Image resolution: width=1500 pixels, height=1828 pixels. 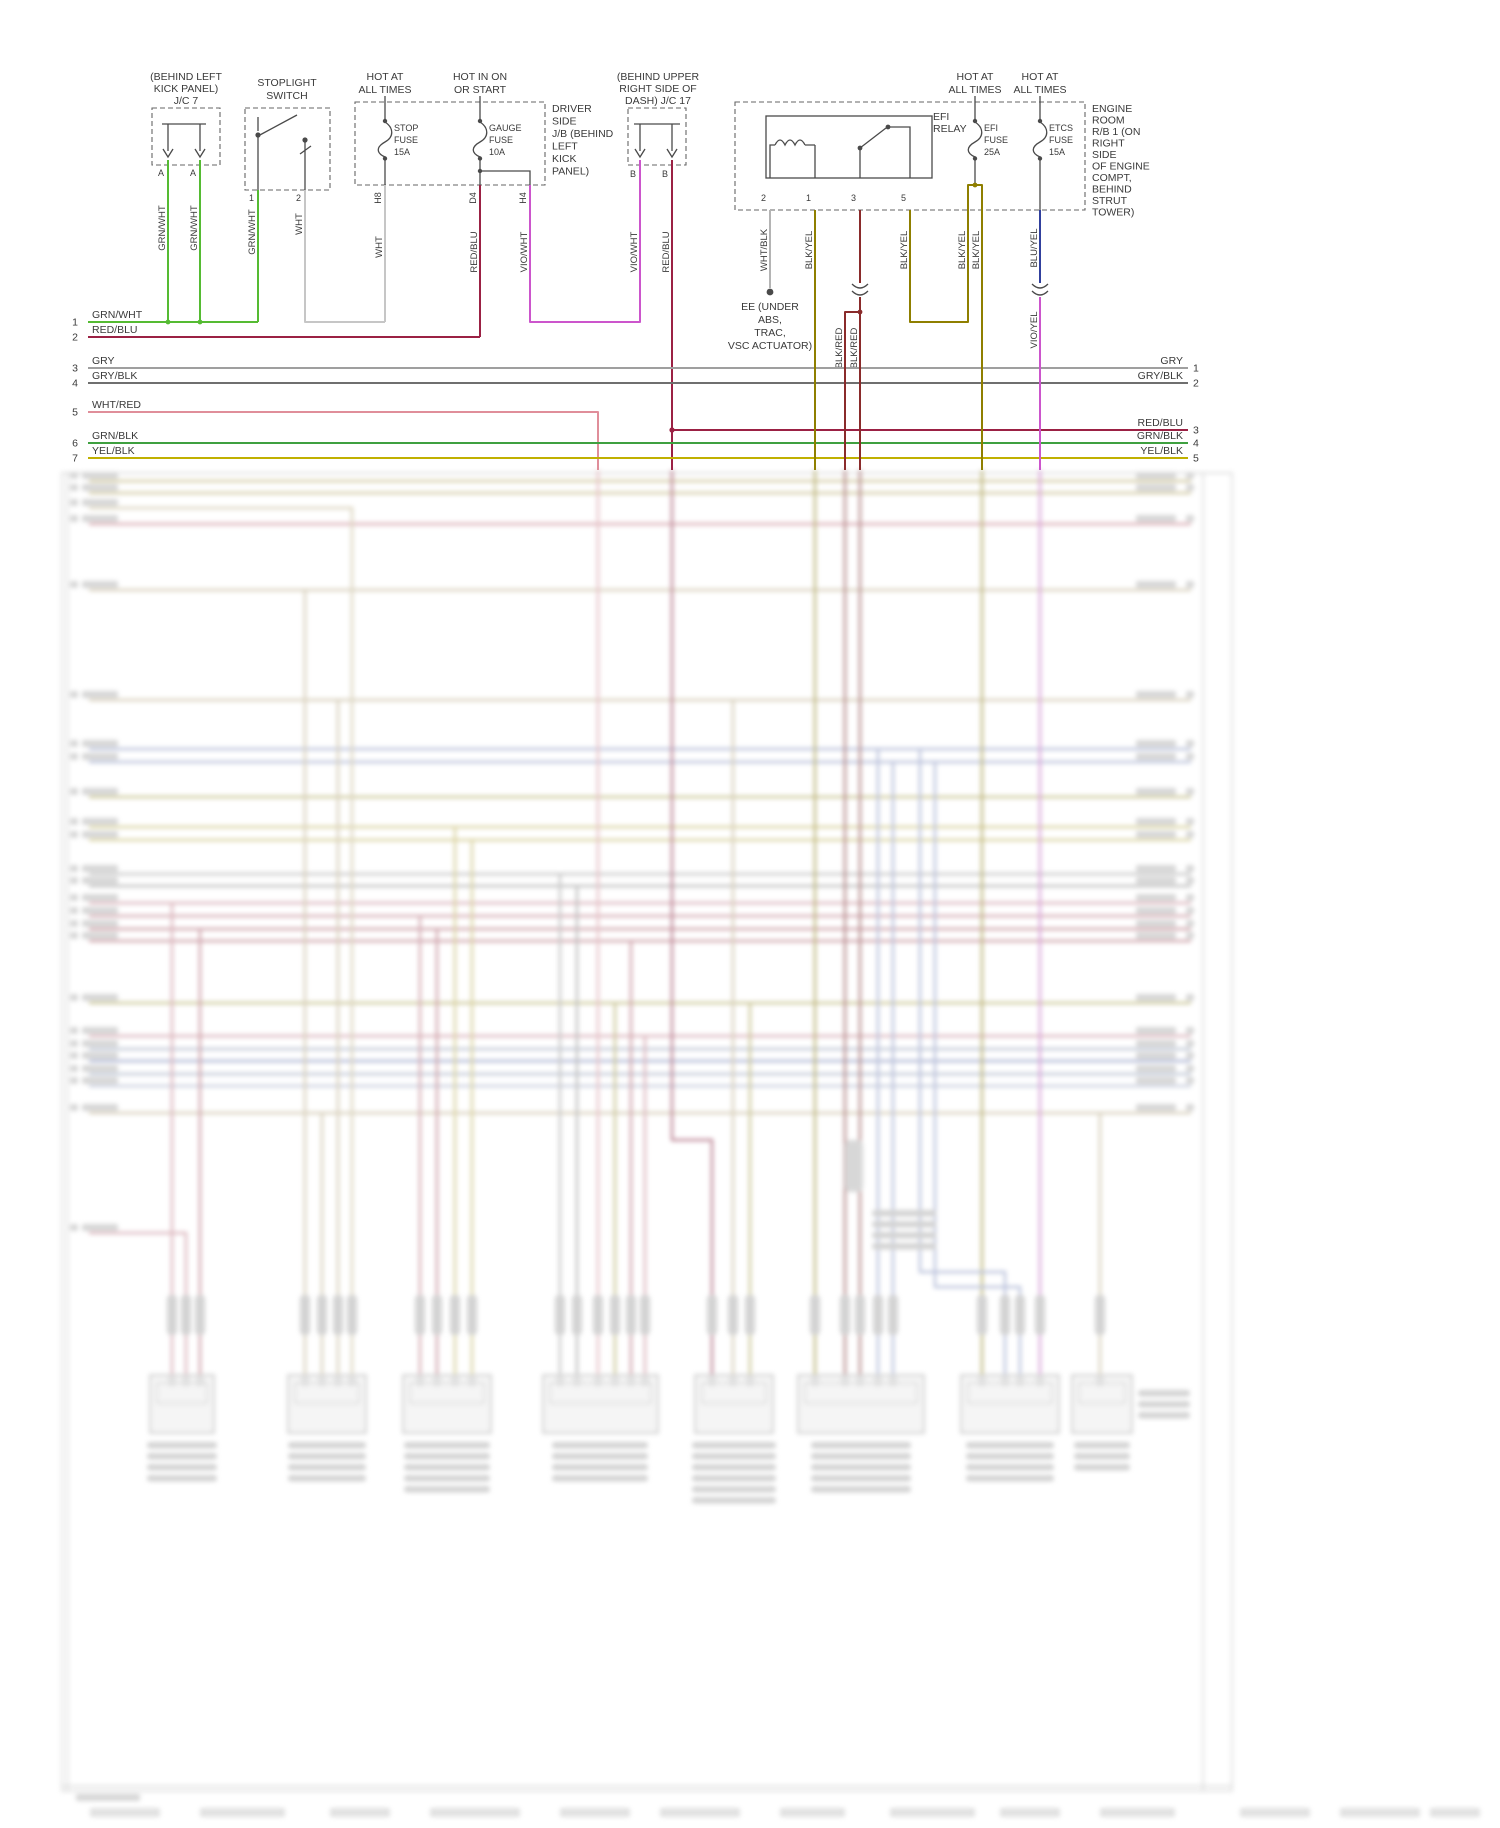 I want to click on wires, so click(x=638, y=315).